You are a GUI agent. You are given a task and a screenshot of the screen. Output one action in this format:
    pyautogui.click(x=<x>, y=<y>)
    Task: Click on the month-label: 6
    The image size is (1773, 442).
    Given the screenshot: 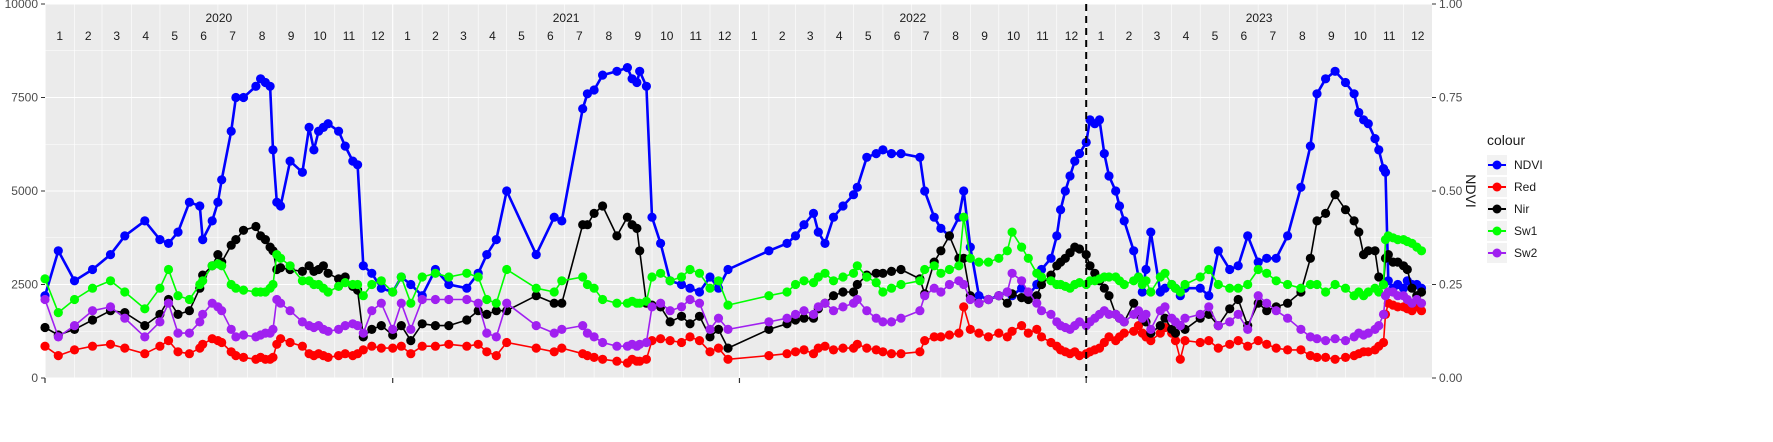 What is the action you would take?
    pyautogui.click(x=550, y=36)
    